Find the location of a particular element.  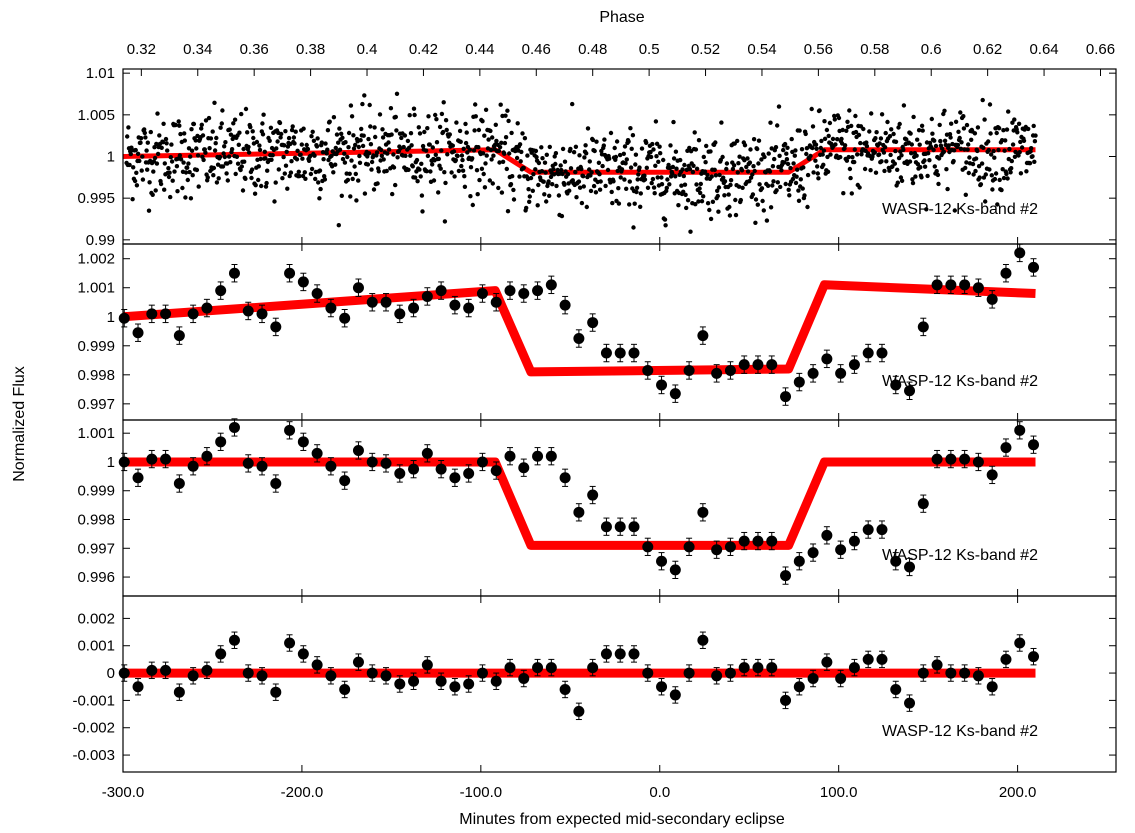

x-tick-label: -300.0 is located at coordinates (123, 792).